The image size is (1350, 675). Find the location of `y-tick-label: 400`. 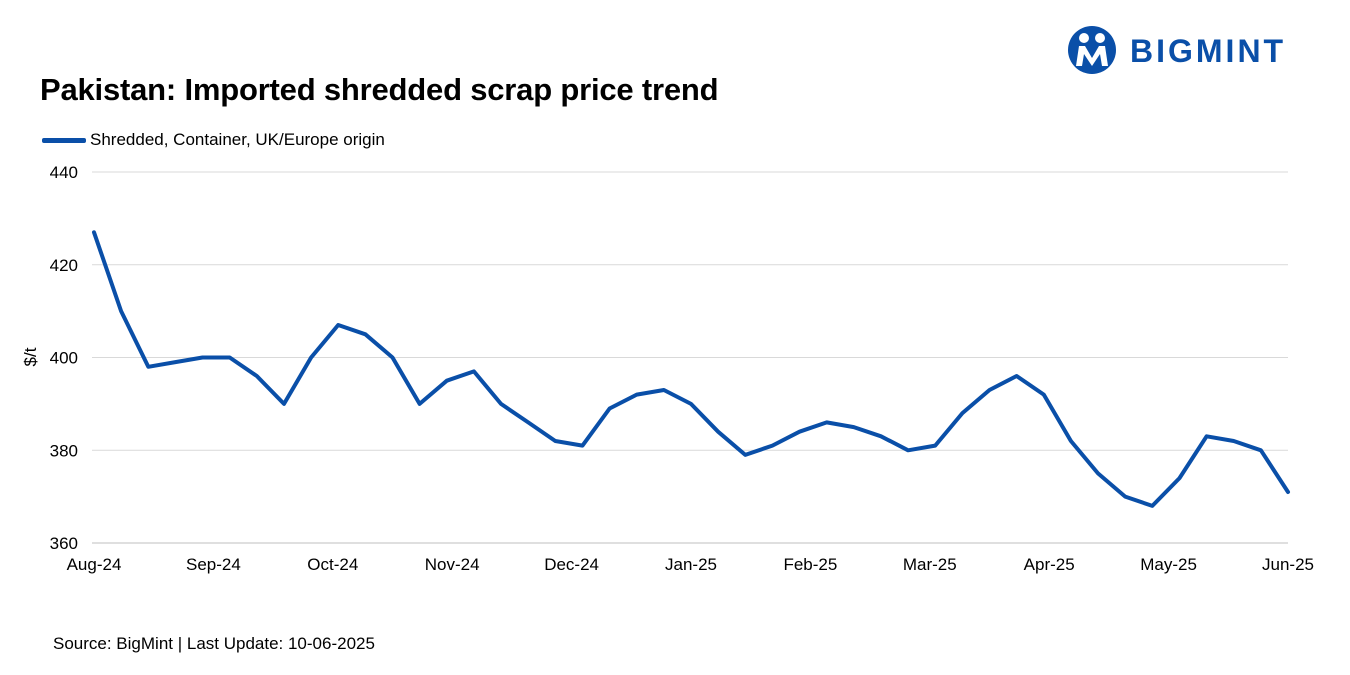

y-tick-label: 400 is located at coordinates (64, 358).